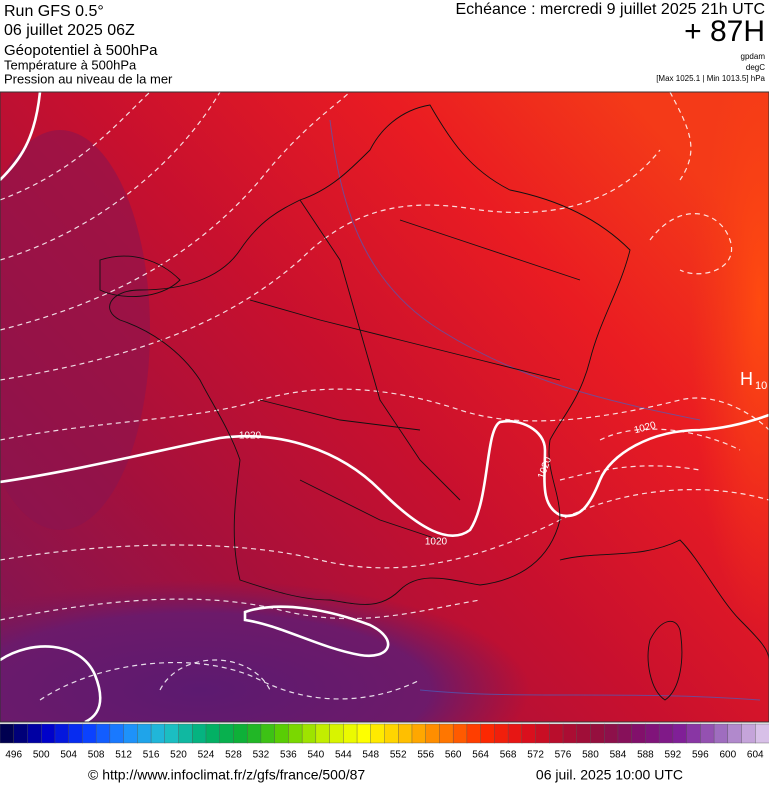  Describe the element at coordinates (618, 755) in the screenshot. I see `colorbar-label: 584` at that location.